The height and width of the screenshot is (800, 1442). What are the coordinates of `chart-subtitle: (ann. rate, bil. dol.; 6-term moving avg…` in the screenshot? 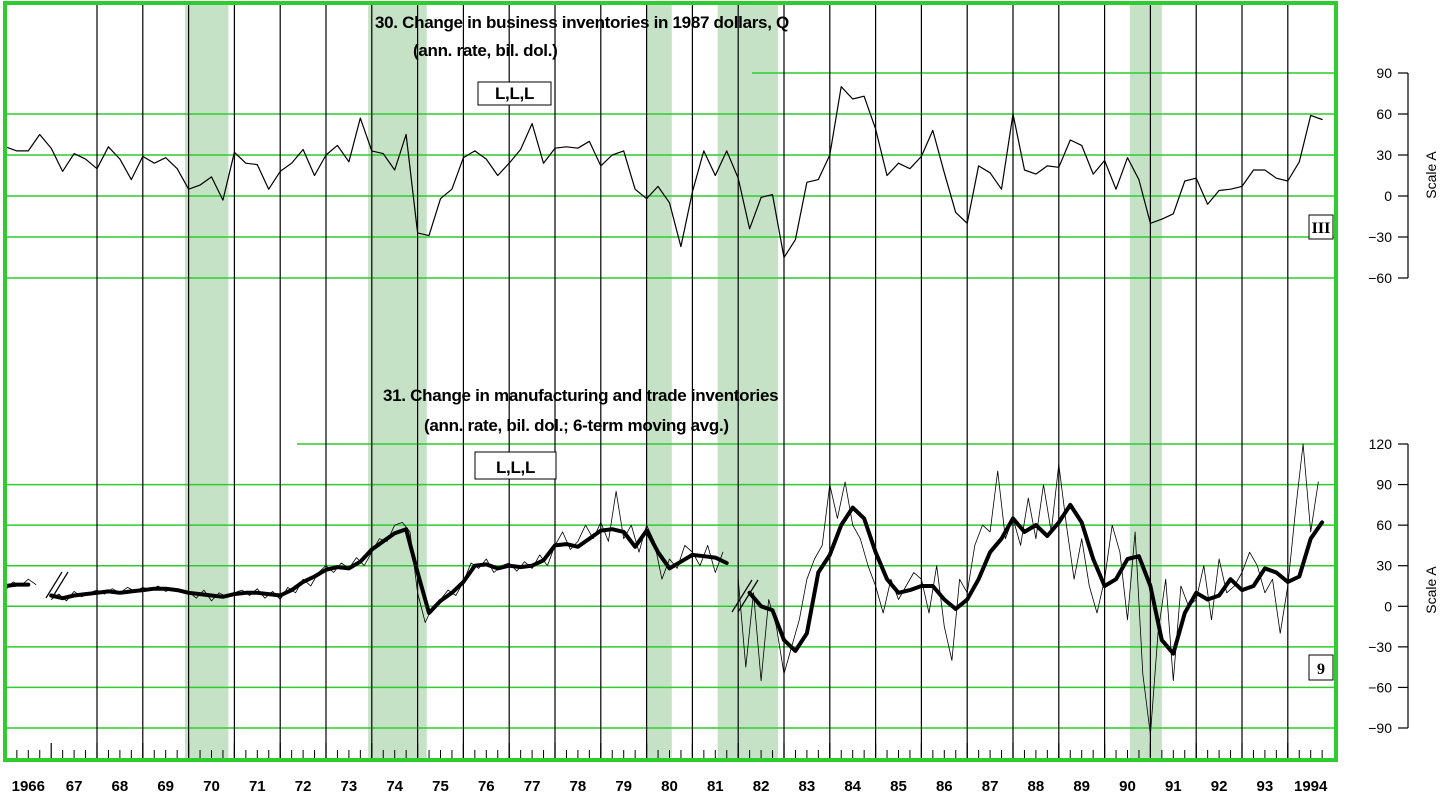 It's located at (576, 425).